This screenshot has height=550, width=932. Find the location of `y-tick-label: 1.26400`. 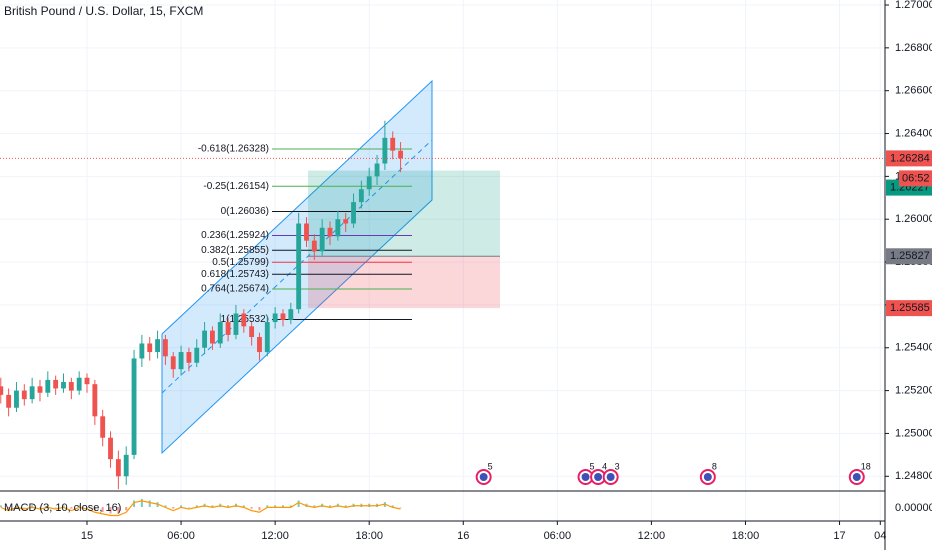

y-tick-label: 1.26400 is located at coordinates (913, 133).